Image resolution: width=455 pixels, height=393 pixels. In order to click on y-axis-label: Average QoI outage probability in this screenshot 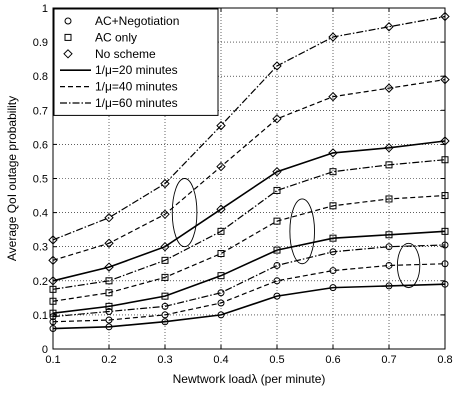, I will do `click(12, 178)`.